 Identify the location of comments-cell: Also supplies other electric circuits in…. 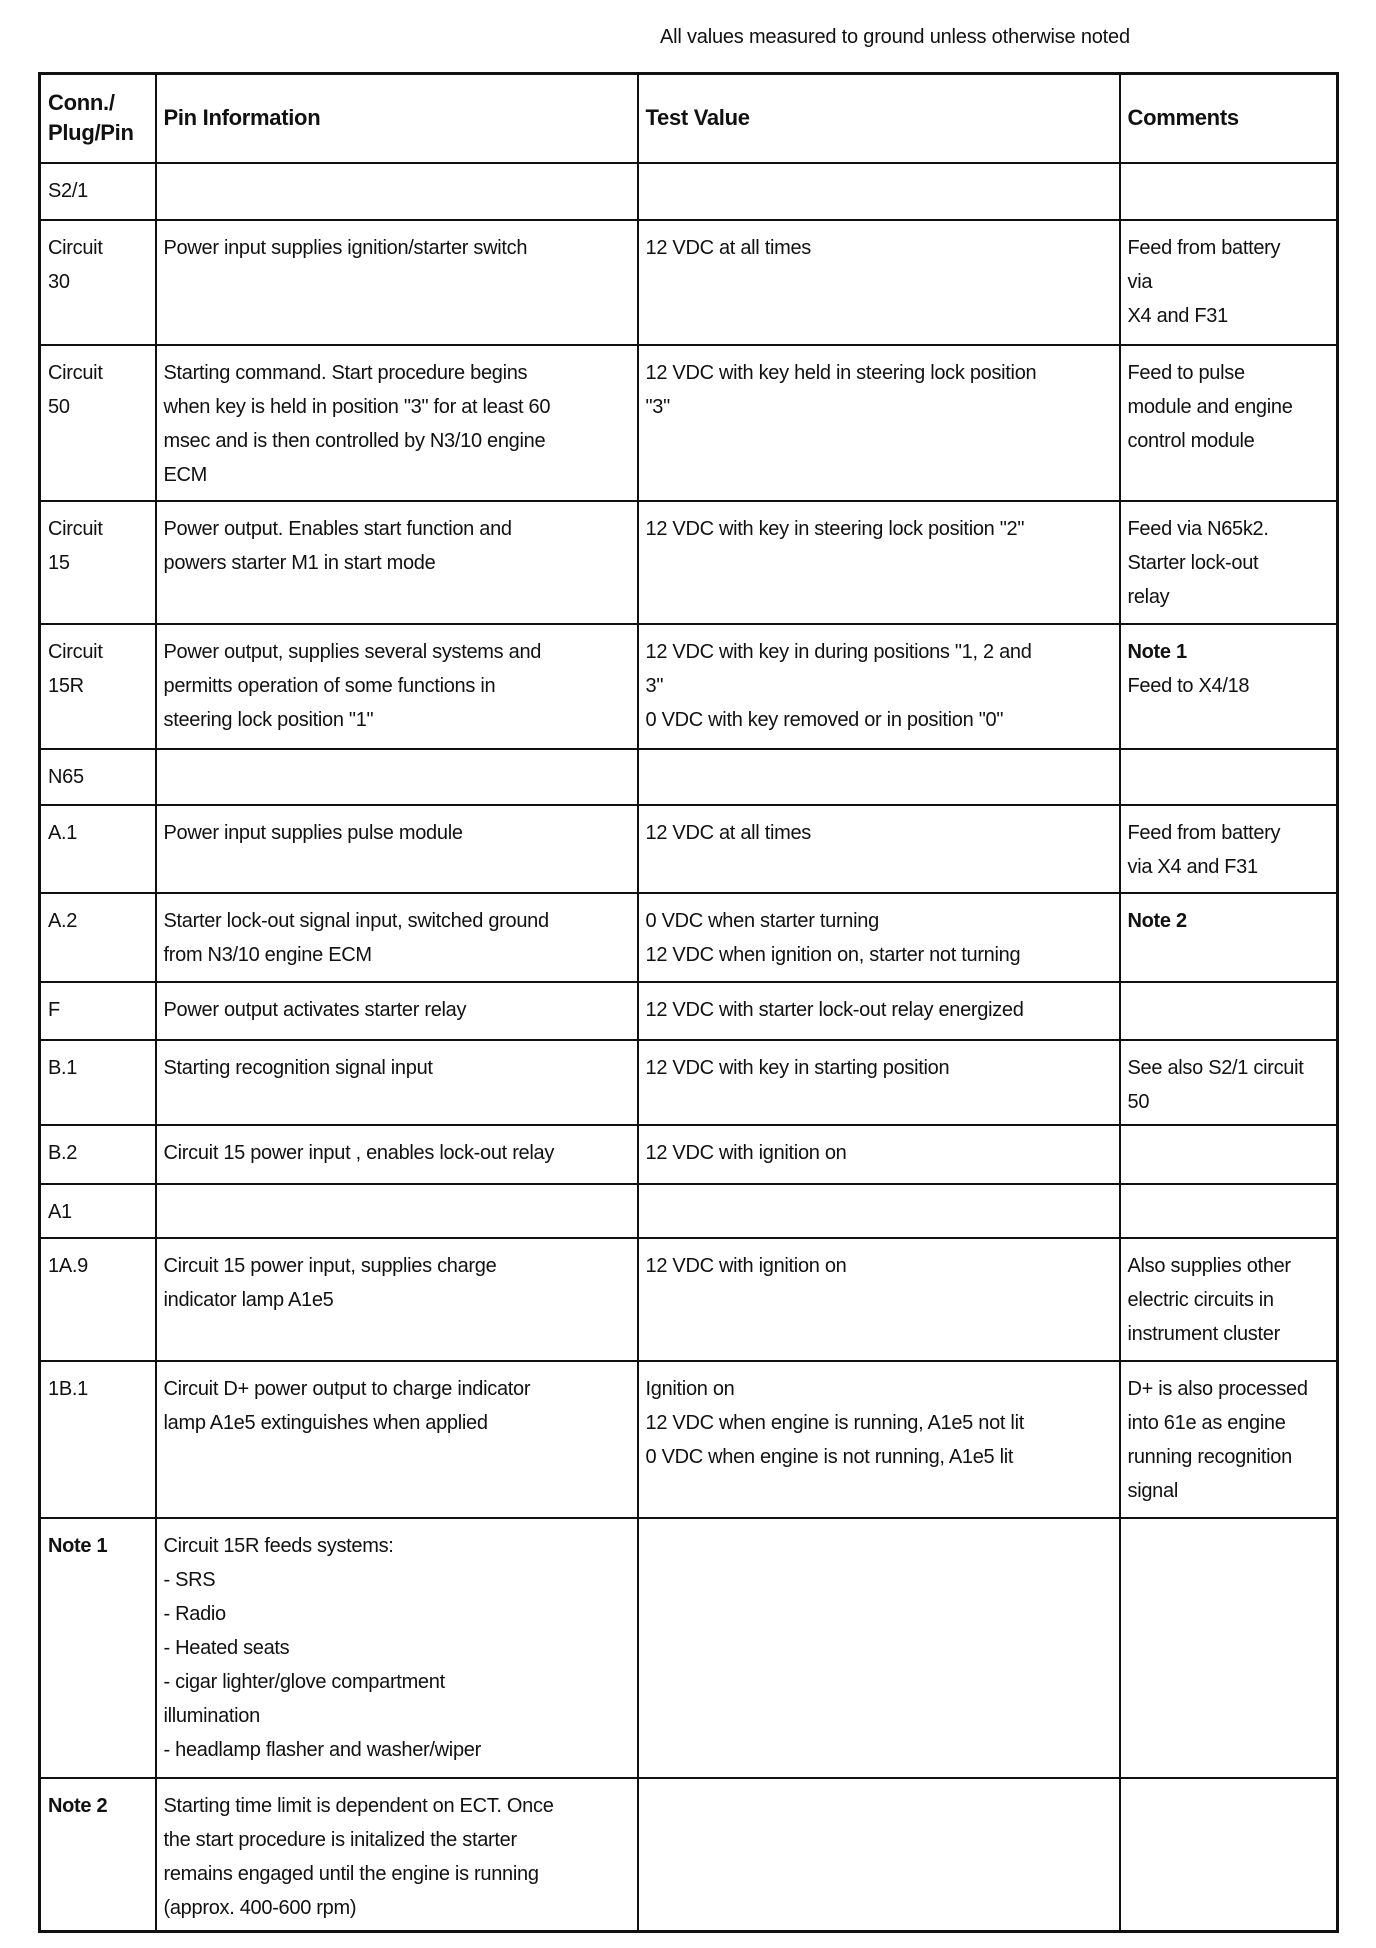
(1228, 1299).